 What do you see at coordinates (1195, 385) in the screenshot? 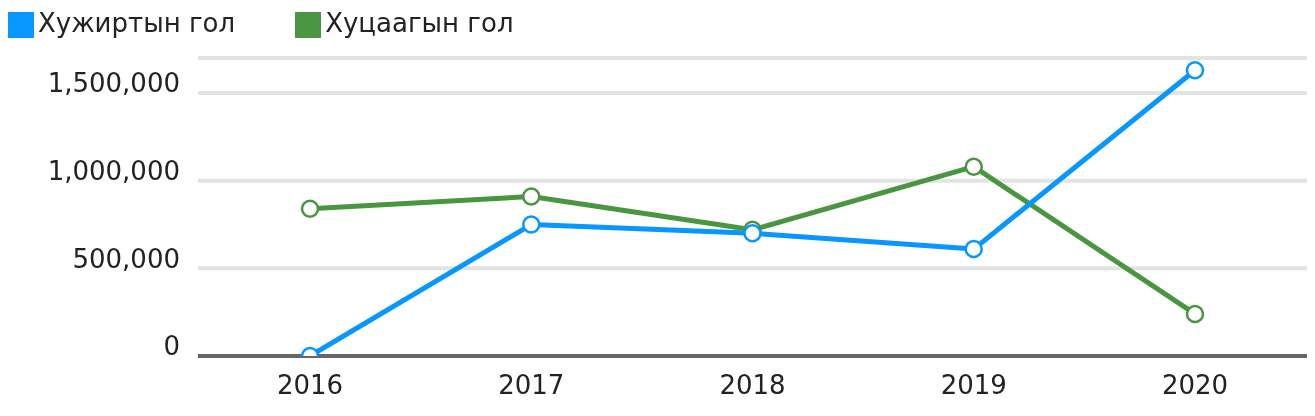
I see `x-tick-label: 2020` at bounding box center [1195, 385].